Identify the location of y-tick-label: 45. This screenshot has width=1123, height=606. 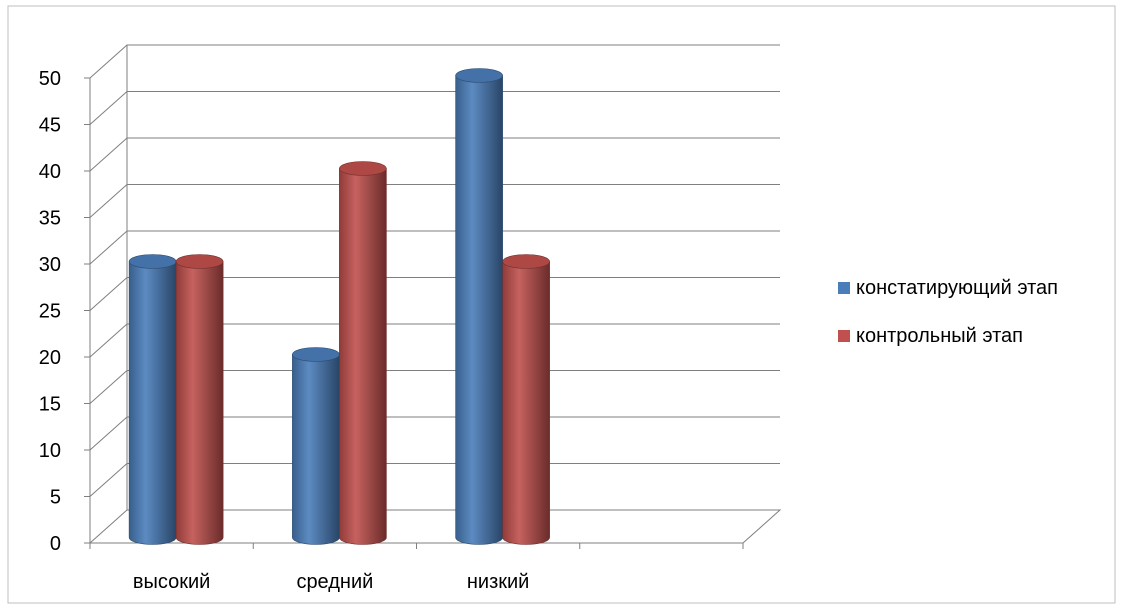
(50, 126).